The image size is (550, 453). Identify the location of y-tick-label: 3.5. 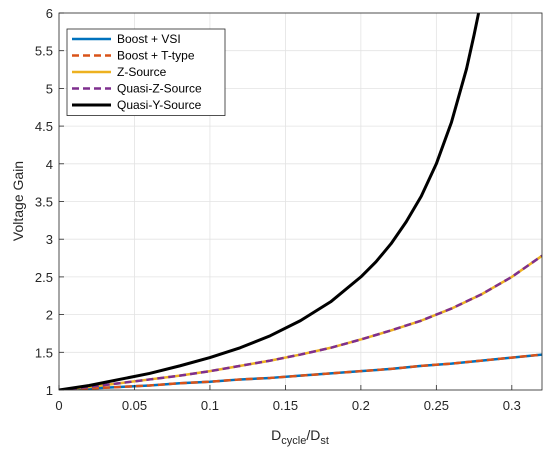
(44, 202).